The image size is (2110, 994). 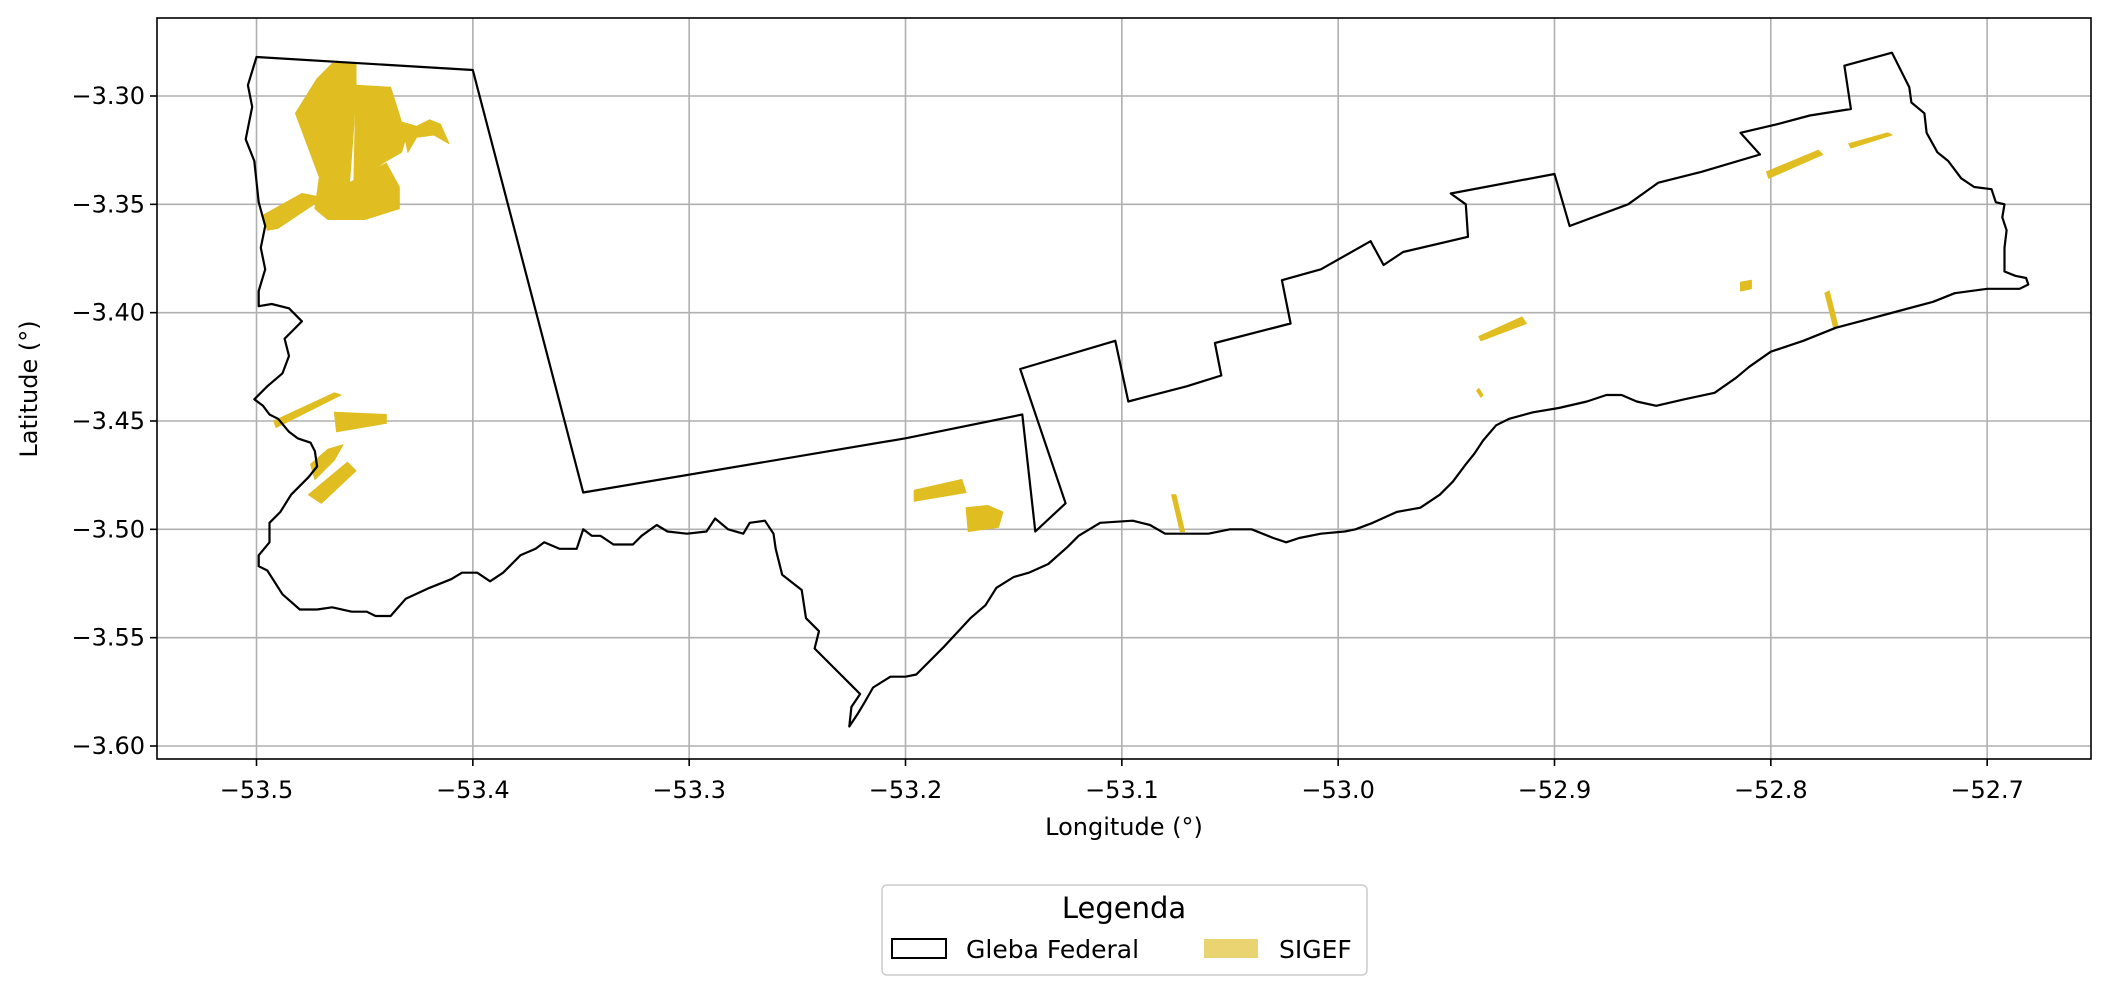 What do you see at coordinates (29, 388) in the screenshot?
I see `y-axis-title: Latitude (°)` at bounding box center [29, 388].